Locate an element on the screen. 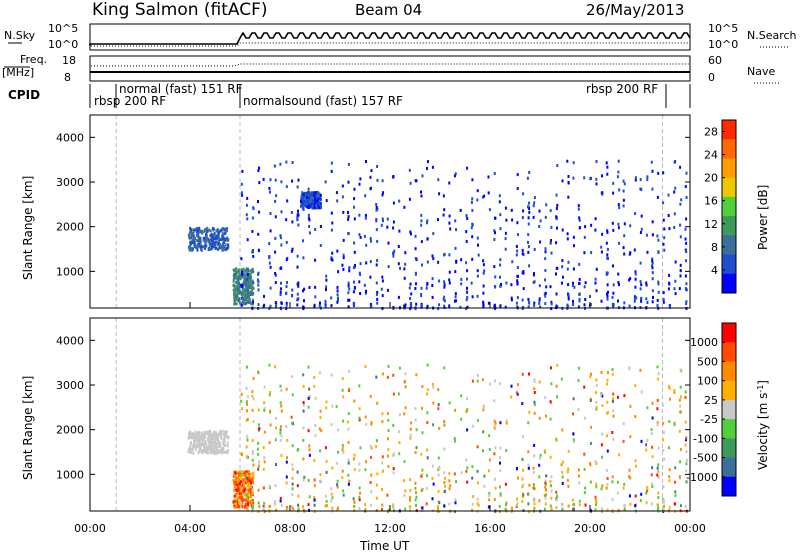 This screenshot has height=554, width=800. y-tick-label: 2000 is located at coordinates (70, 430).